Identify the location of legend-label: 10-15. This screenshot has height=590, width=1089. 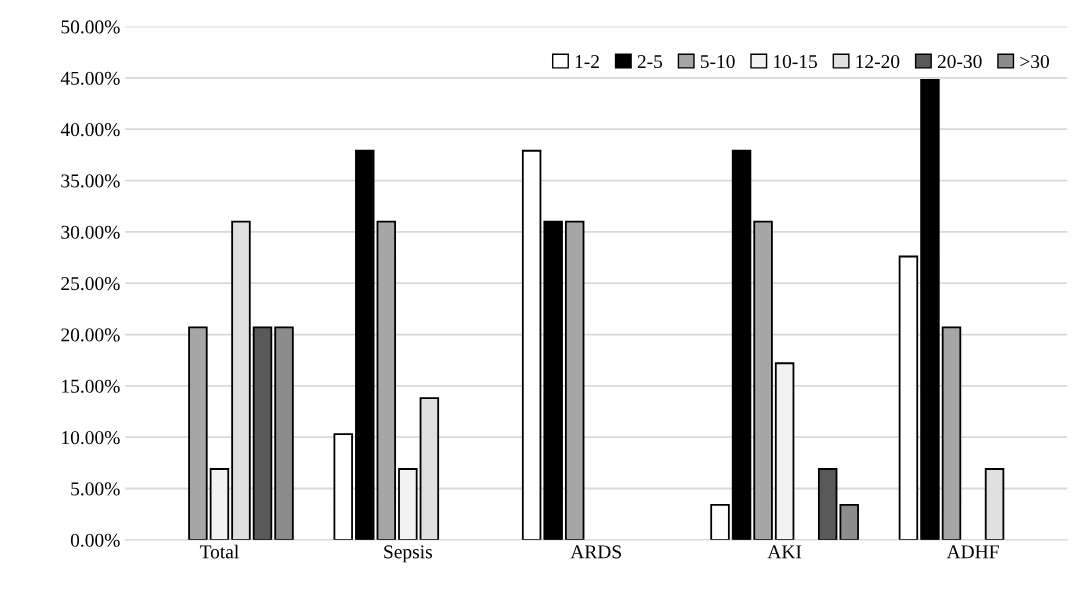
(795, 62).